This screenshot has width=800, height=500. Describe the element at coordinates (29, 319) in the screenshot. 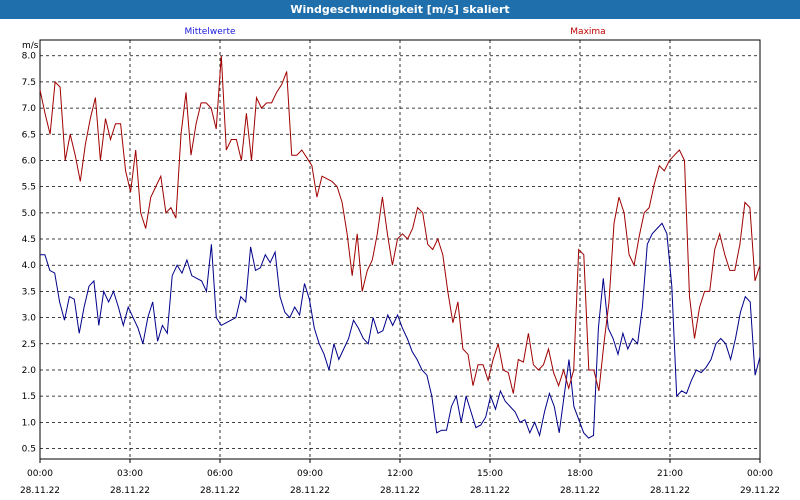

I see `y-tick-label: 3.0` at that location.